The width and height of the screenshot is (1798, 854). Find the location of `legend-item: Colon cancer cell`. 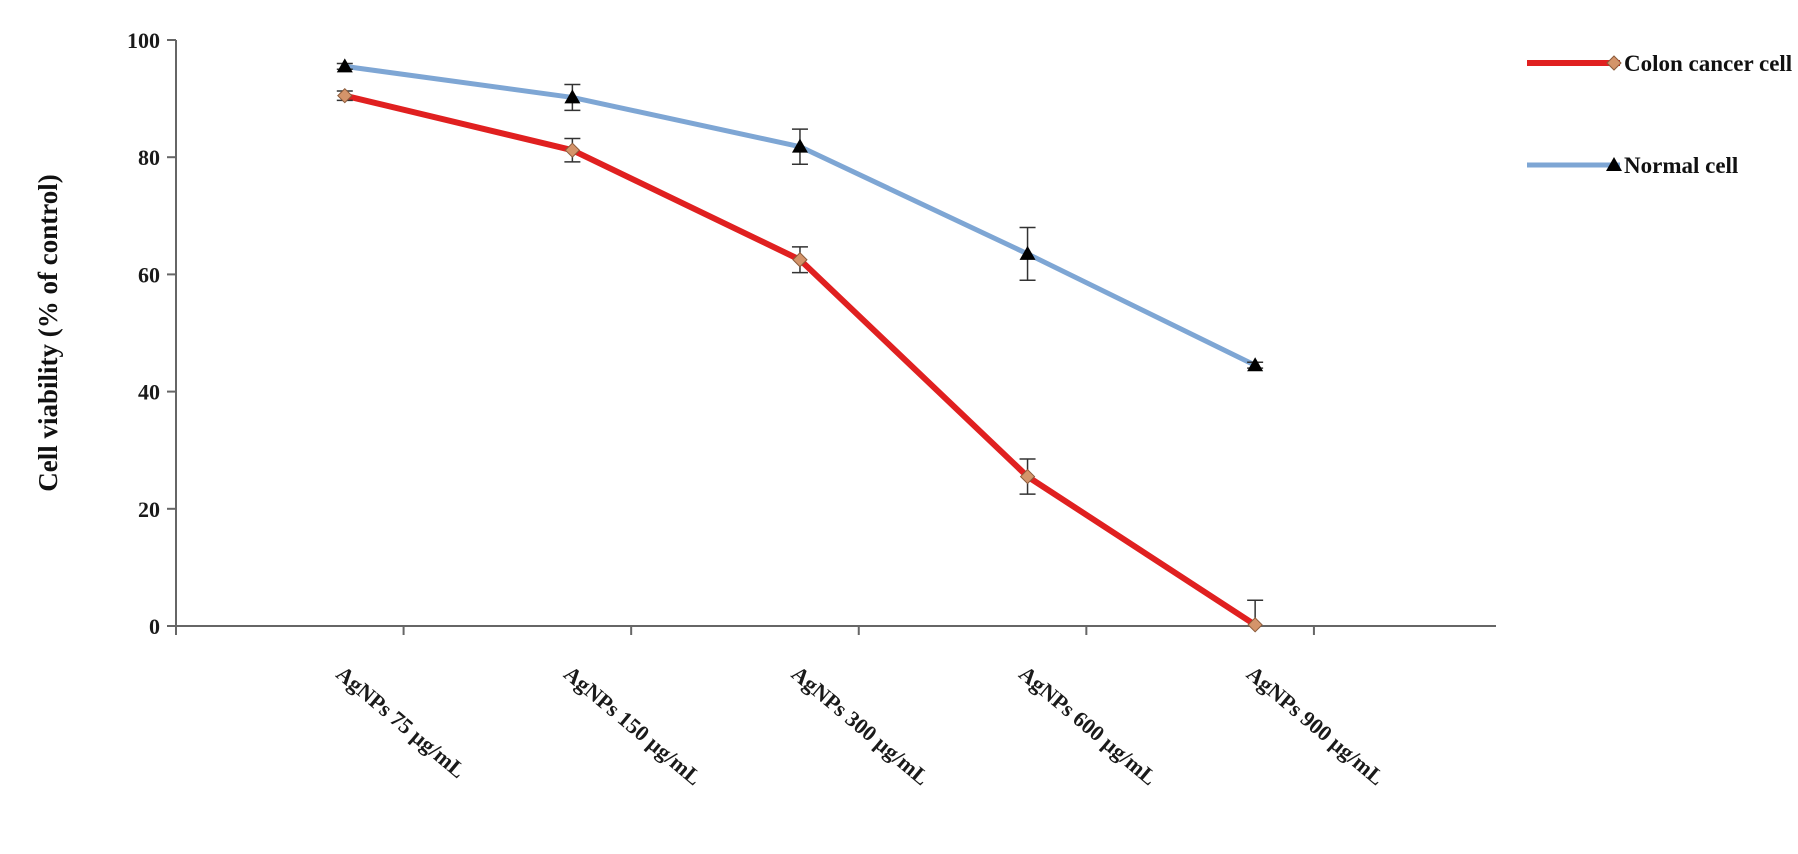

legend-item: Colon cancer cell is located at coordinates (1659, 63).